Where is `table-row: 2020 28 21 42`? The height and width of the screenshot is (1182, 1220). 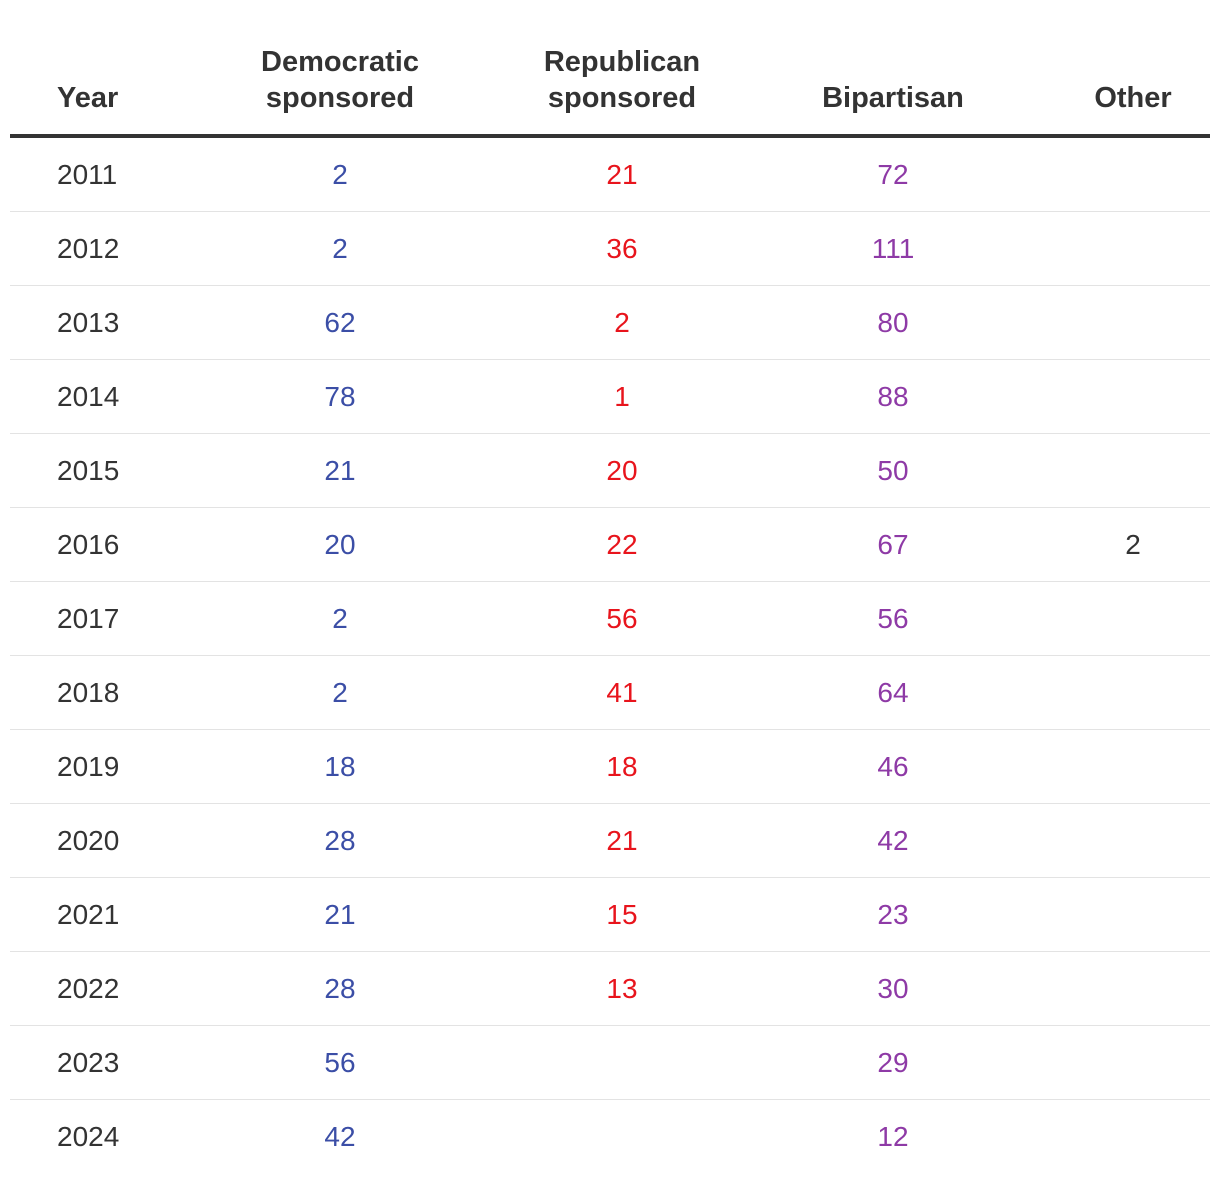 table-row: 2020 28 21 42 is located at coordinates (610, 841).